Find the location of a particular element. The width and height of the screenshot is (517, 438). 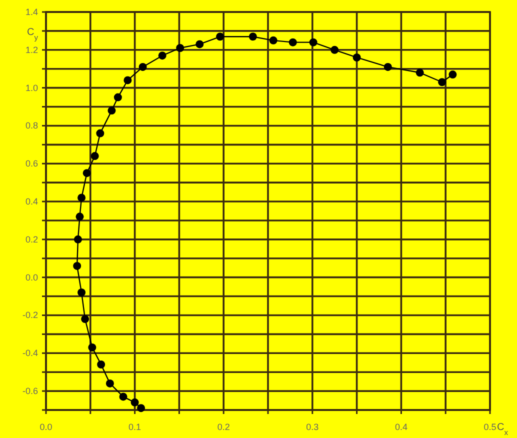

x-tick-label: 0.1 is located at coordinates (135, 427).